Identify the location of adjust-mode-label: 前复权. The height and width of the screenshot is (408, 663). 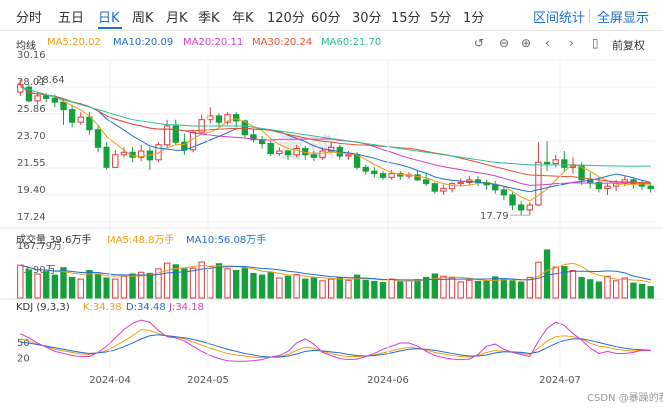
(628, 45).